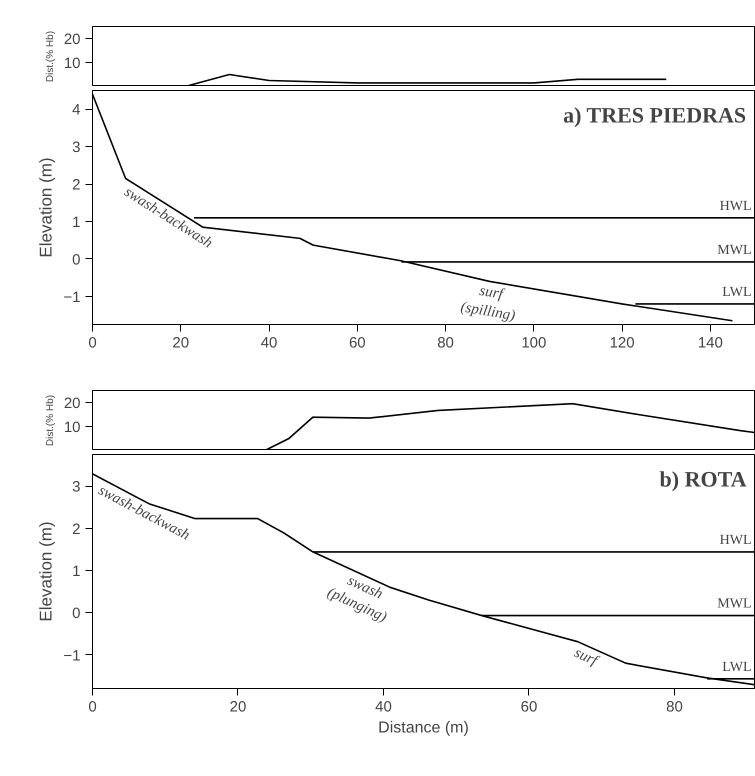  What do you see at coordinates (703, 479) in the screenshot?
I see `text: b) ROTA` at bounding box center [703, 479].